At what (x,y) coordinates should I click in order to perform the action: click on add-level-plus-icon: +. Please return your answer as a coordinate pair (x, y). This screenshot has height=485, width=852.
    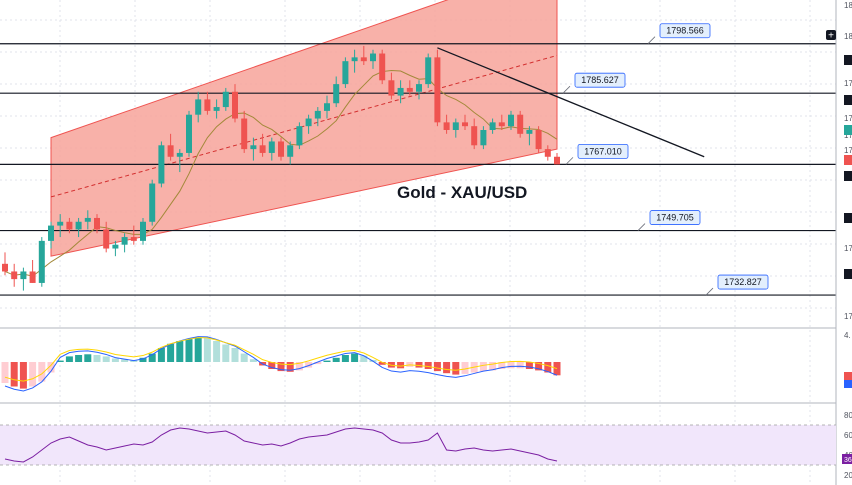
    Looking at the image, I should click on (831, 36).